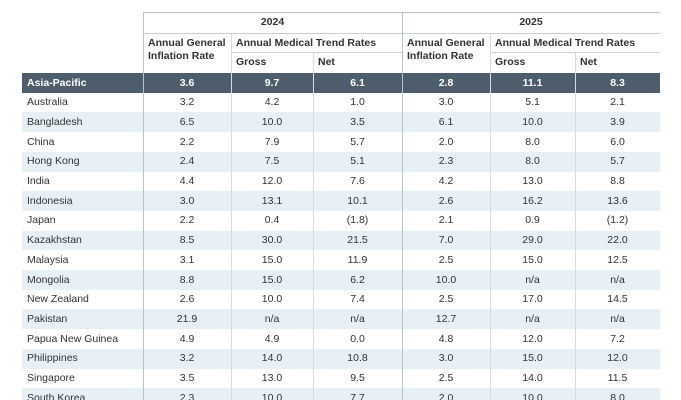  What do you see at coordinates (55, 121) in the screenshot?
I see `row-label: Bangladesh` at bounding box center [55, 121].